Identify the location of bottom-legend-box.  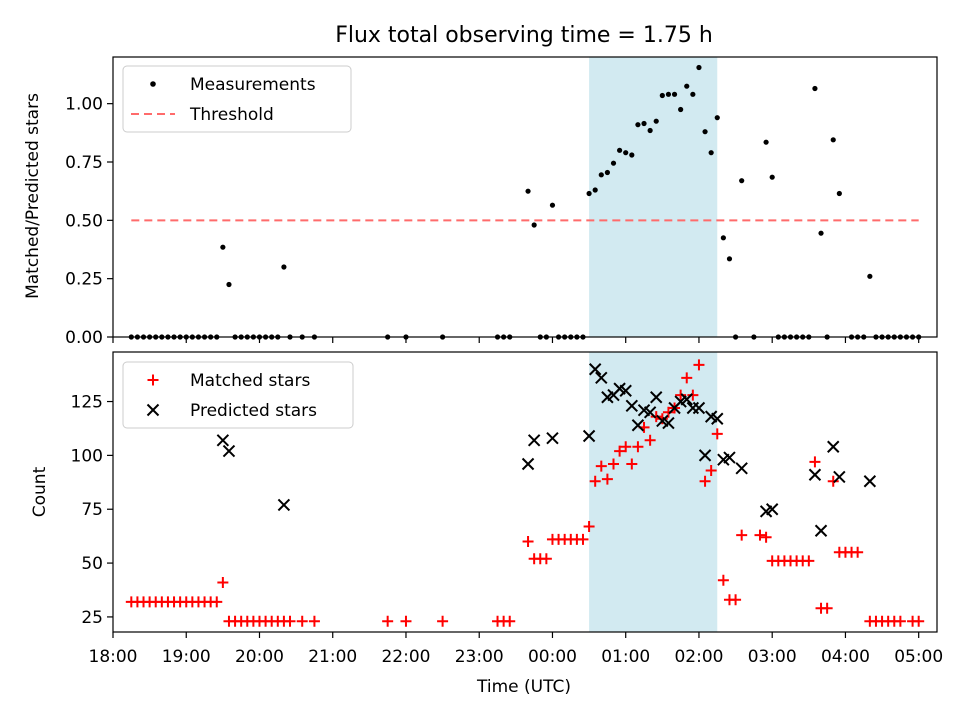
(238, 395).